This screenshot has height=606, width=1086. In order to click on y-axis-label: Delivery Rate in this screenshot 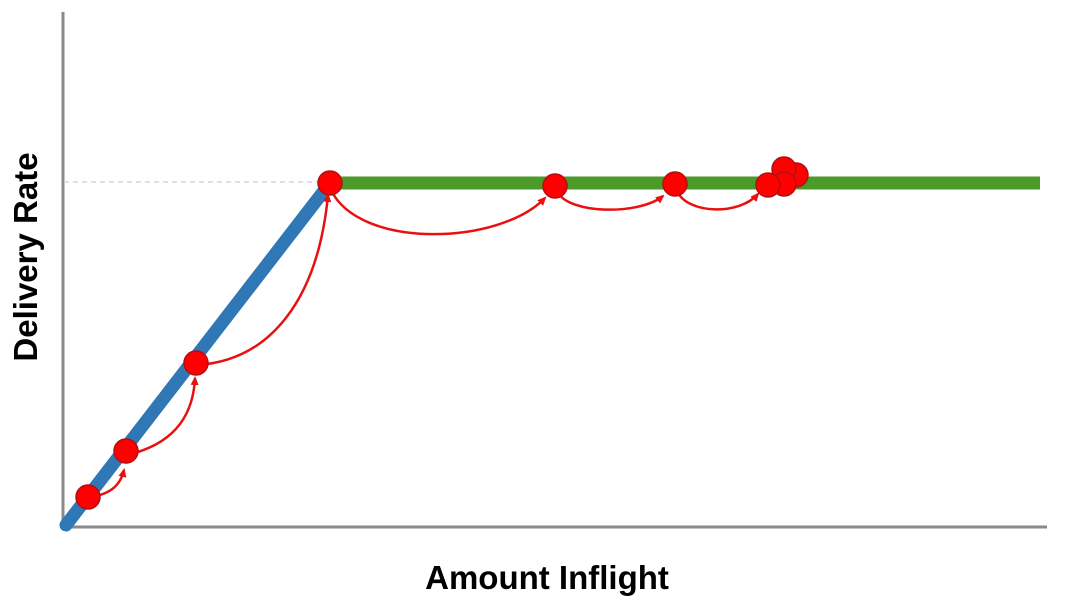, I will do `click(25, 256)`.